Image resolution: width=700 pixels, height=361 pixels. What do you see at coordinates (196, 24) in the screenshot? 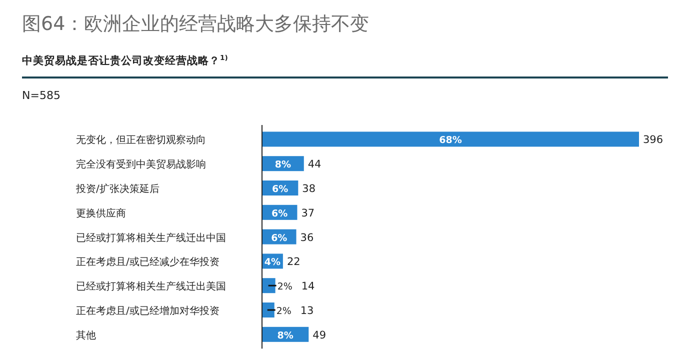
I see `chart-title: 图64：欧洲企业的经营战略大多保持不变` at bounding box center [196, 24].